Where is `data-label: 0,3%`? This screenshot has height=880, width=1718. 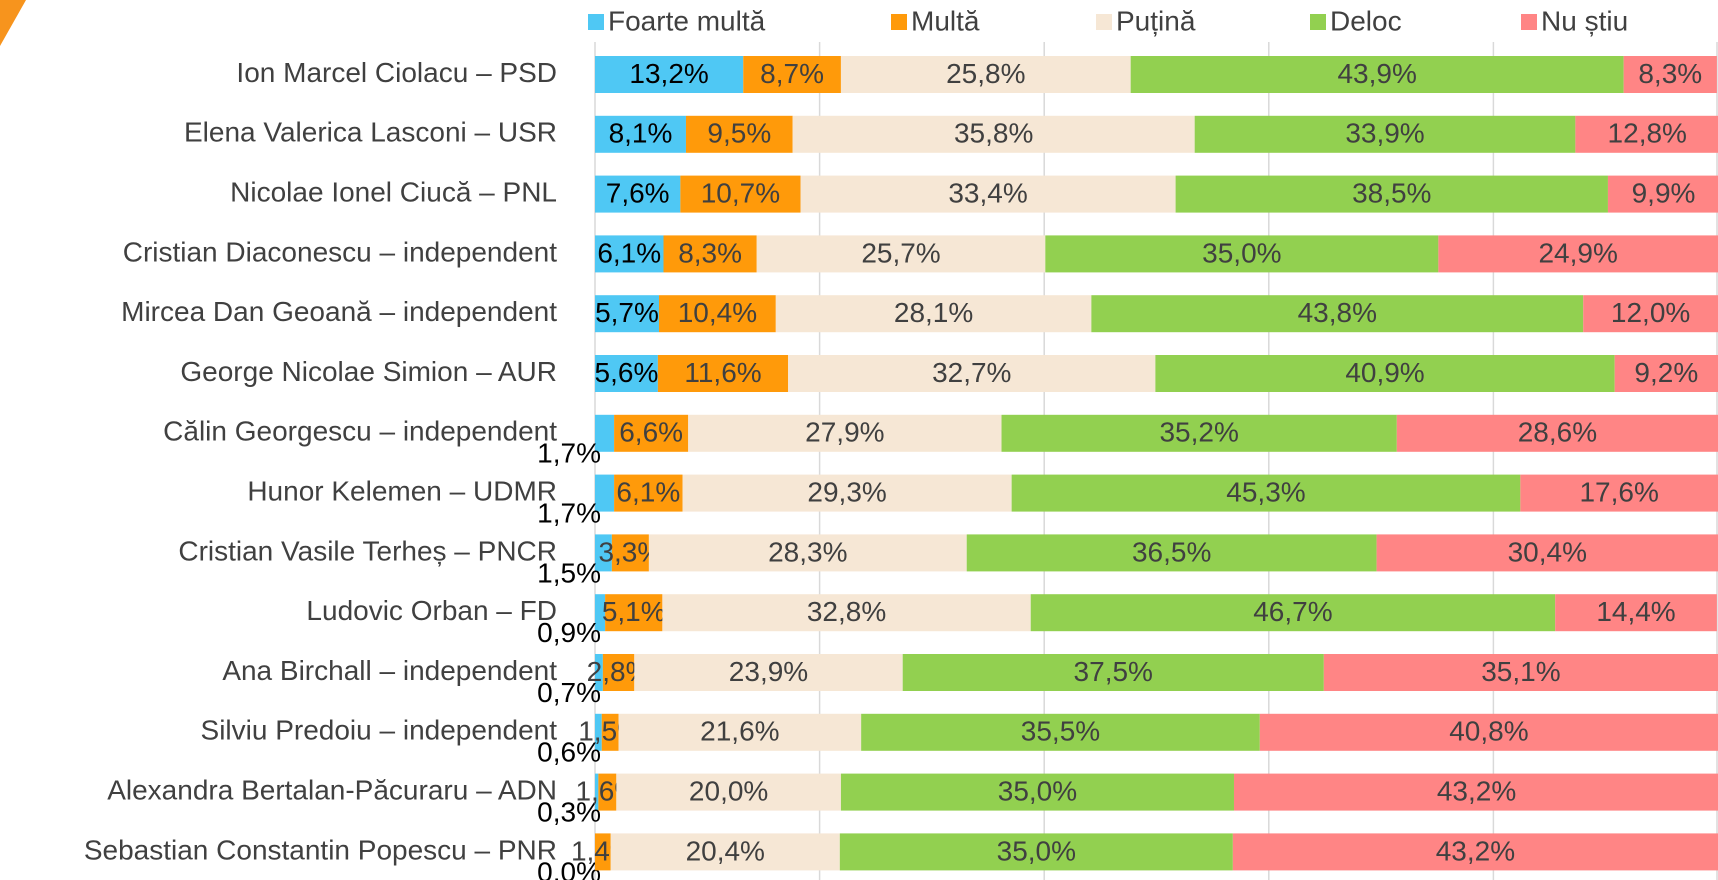
data-label: 0,3% is located at coordinates (569, 811).